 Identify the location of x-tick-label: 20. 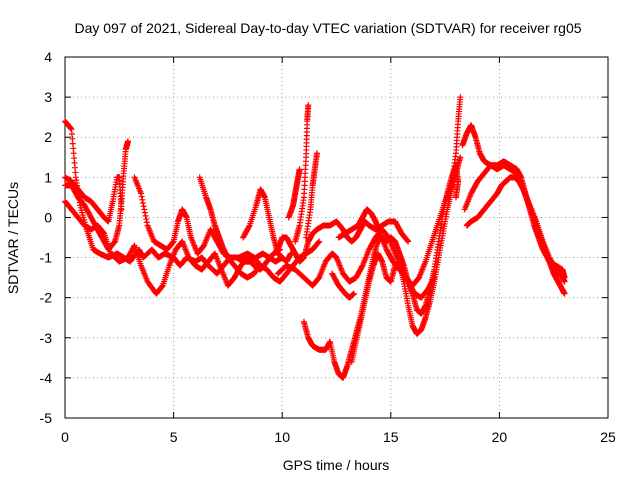
(500, 437).